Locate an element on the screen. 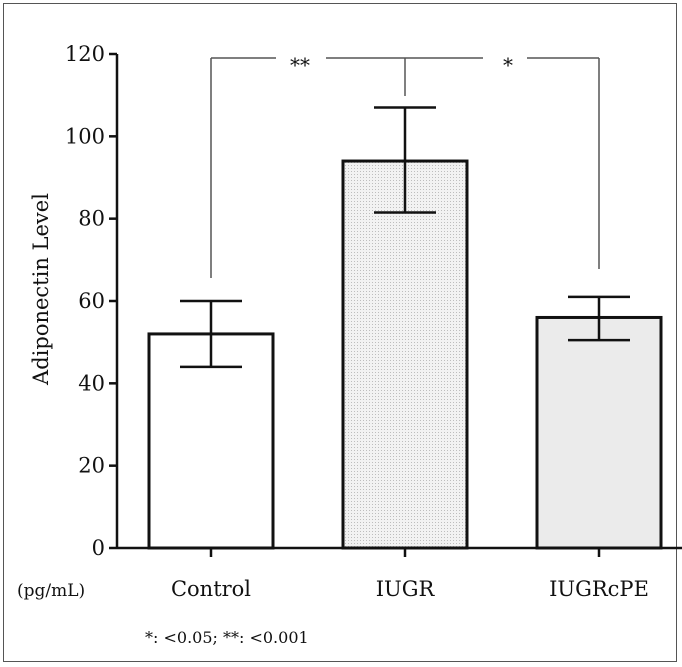  y-tick-label: 60 is located at coordinates (91, 301).